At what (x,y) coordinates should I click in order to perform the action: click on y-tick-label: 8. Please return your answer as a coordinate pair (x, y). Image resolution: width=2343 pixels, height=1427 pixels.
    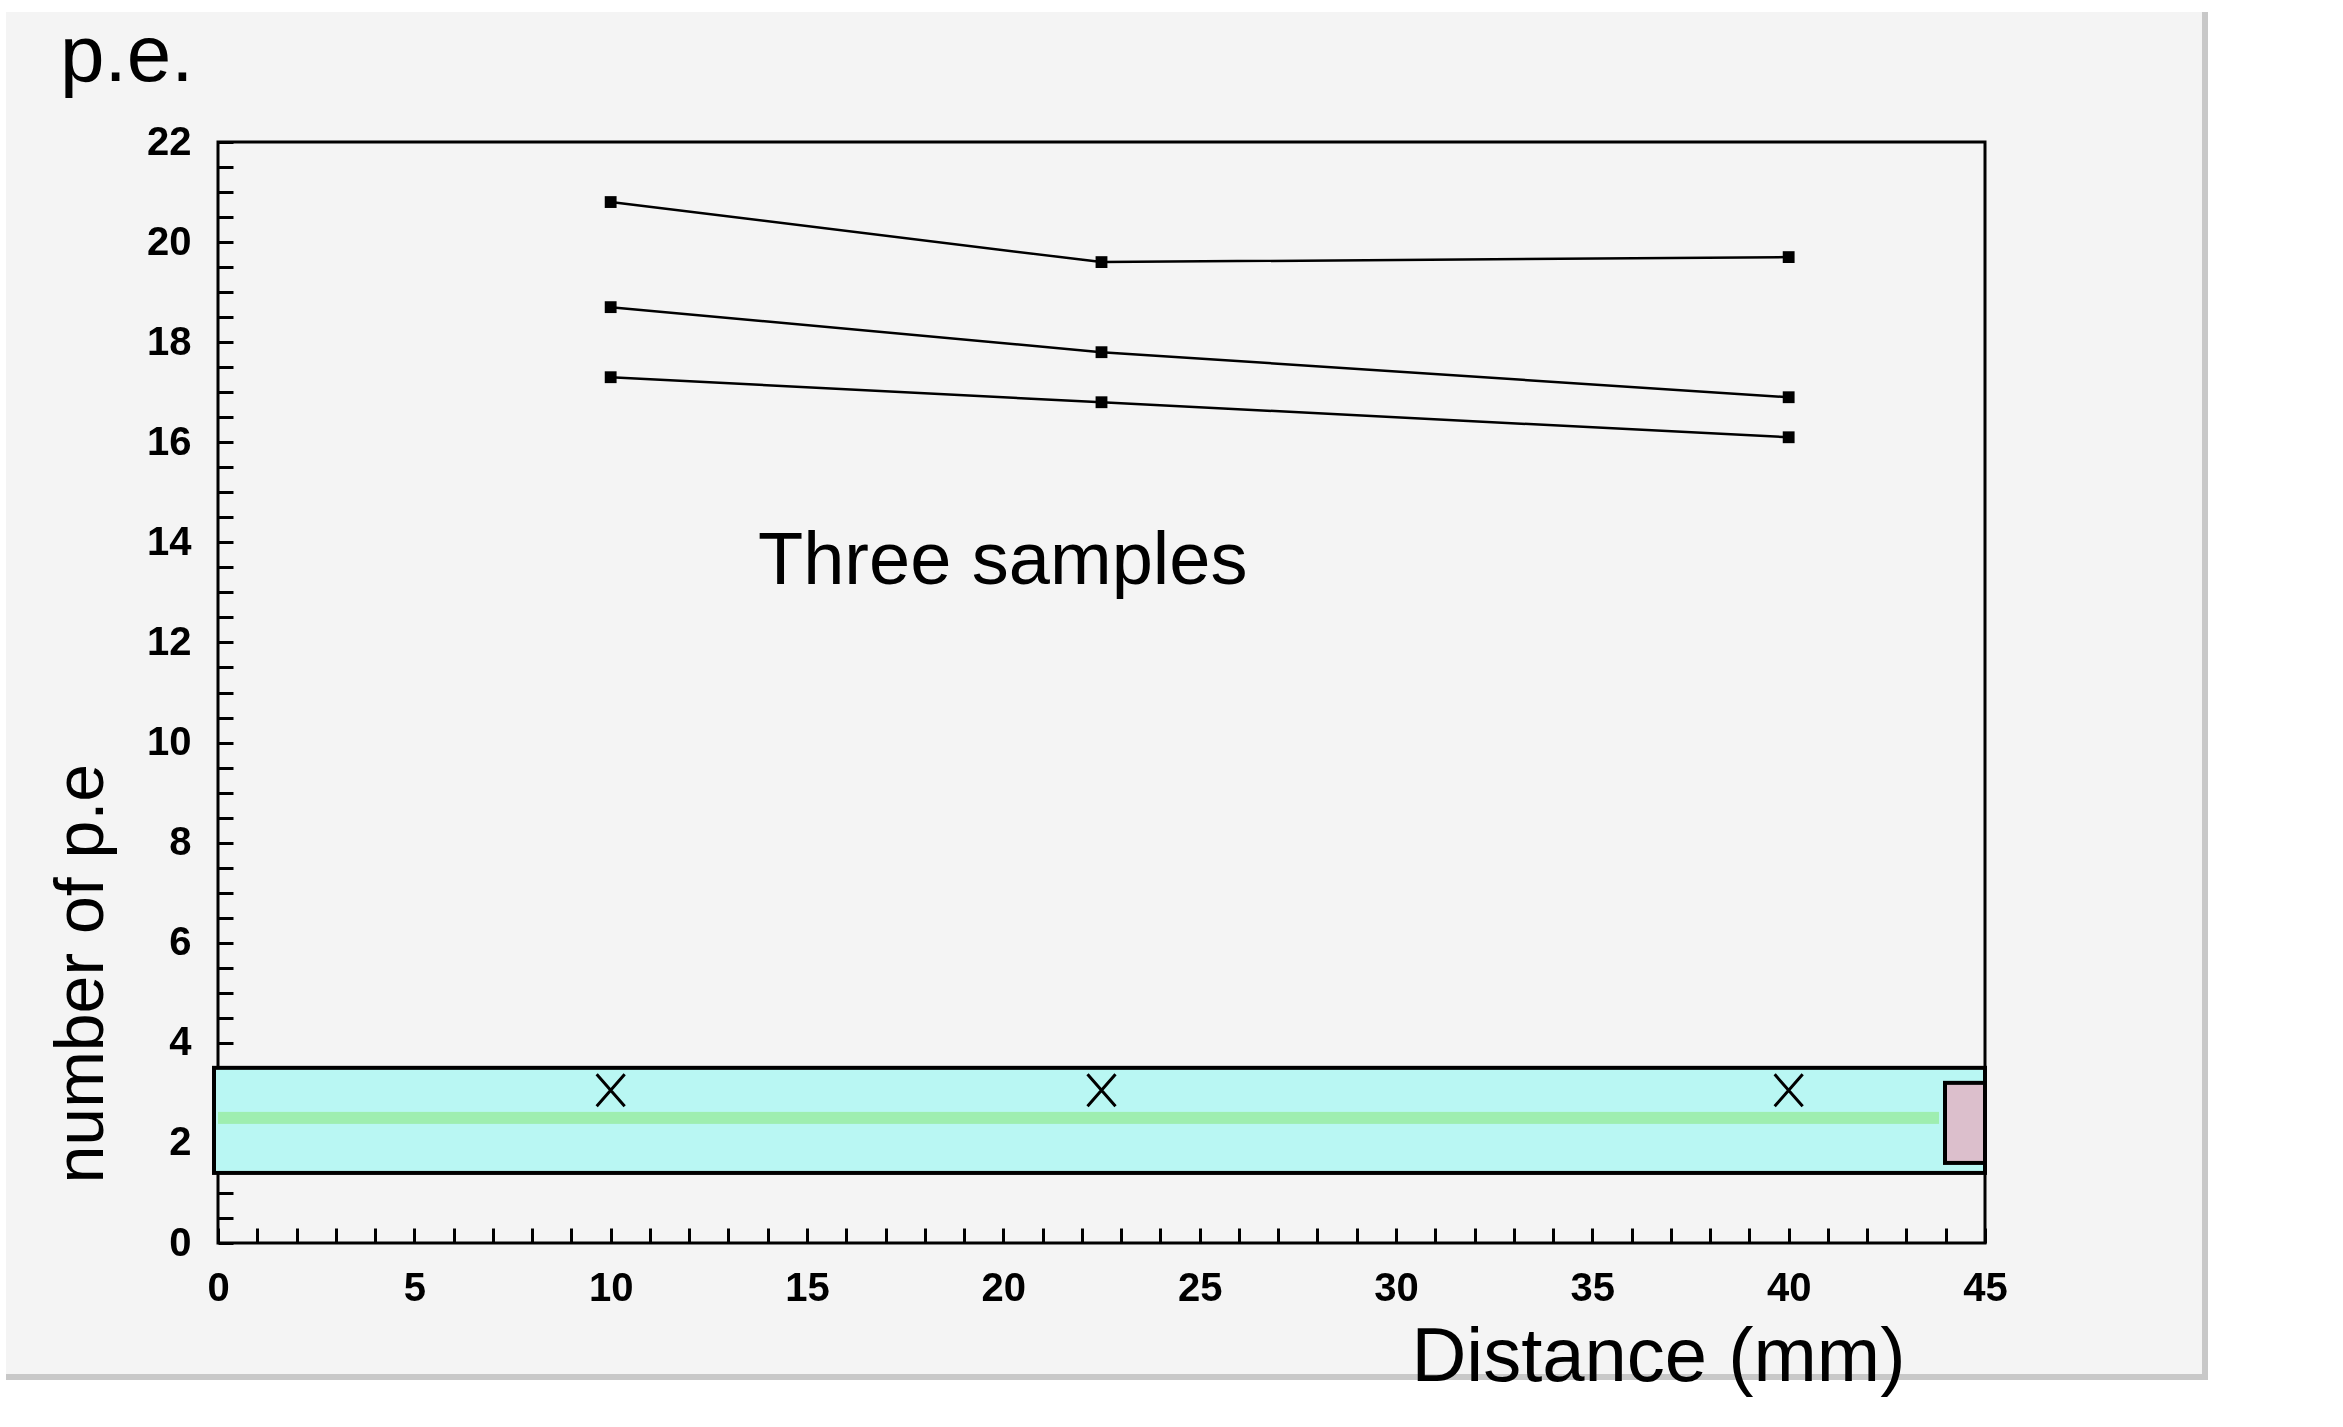
    Looking at the image, I should click on (180, 841).